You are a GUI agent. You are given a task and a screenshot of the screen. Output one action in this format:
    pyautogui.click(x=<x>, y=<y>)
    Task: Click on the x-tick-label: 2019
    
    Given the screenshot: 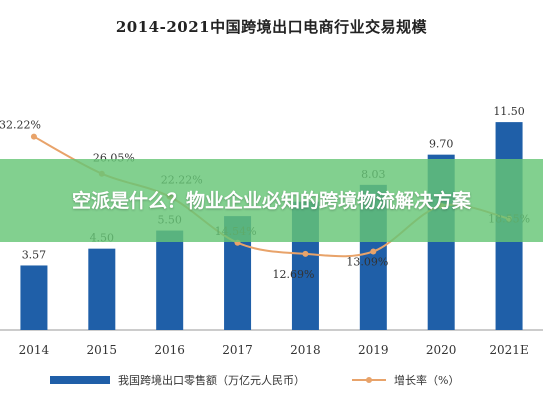 What is the action you would take?
    pyautogui.click(x=373, y=350)
    